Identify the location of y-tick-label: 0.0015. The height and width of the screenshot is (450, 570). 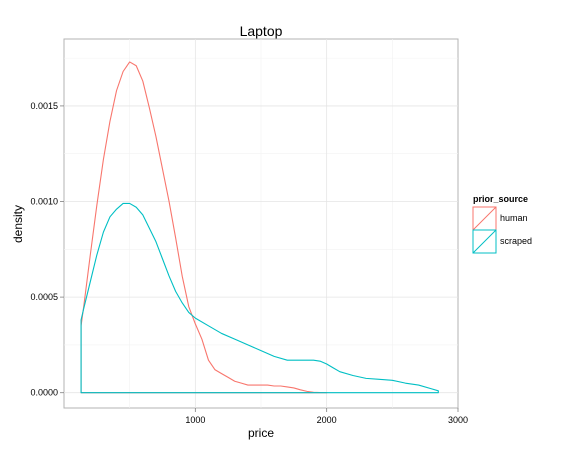
(44, 106).